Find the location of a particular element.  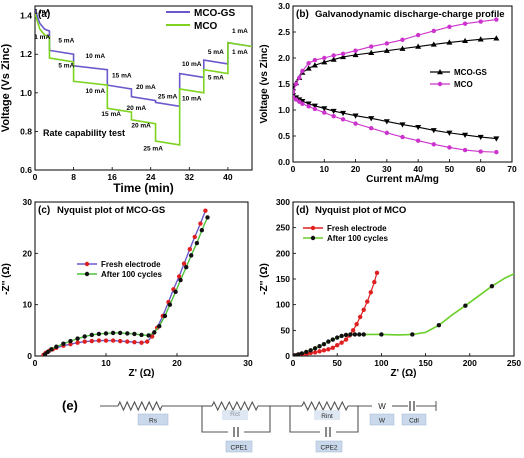

x-tick-label: 30 is located at coordinates (248, 363).